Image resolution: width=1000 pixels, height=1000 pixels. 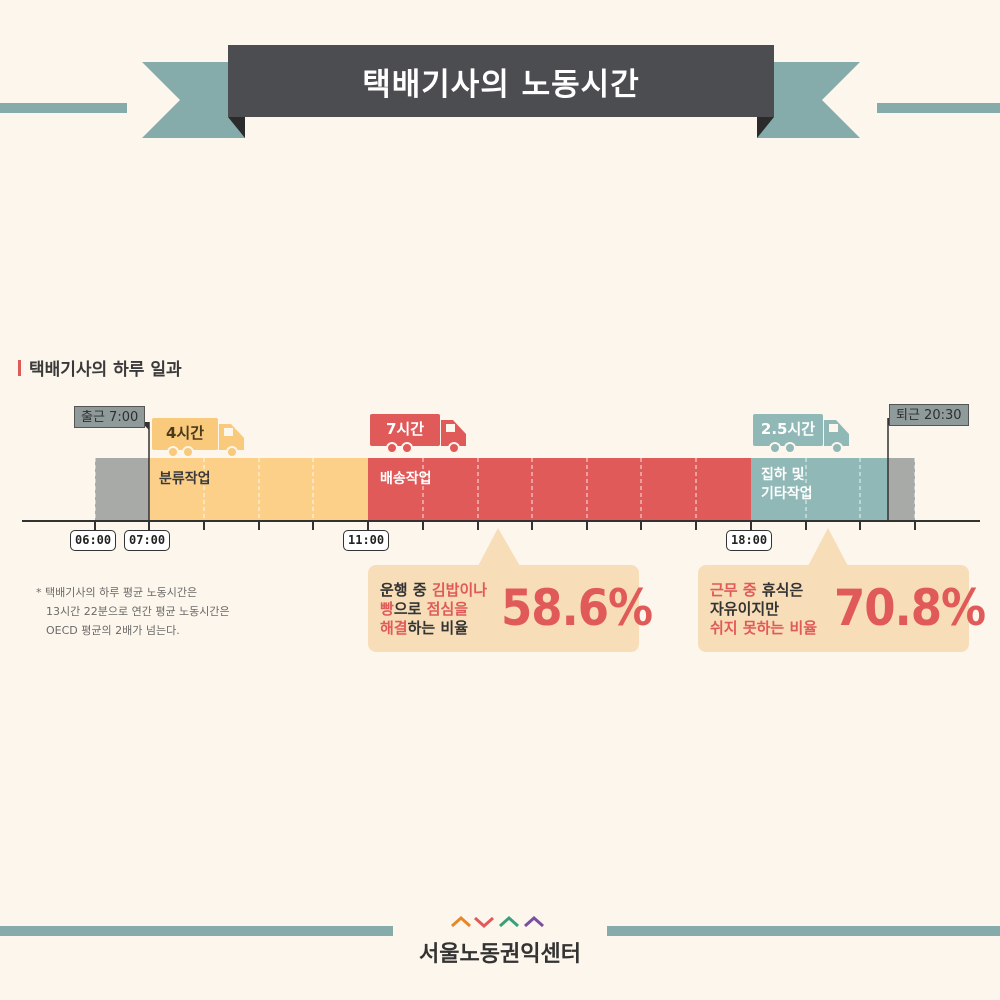 What do you see at coordinates (196, 931) in the screenshot?
I see `footer-left-line` at bounding box center [196, 931].